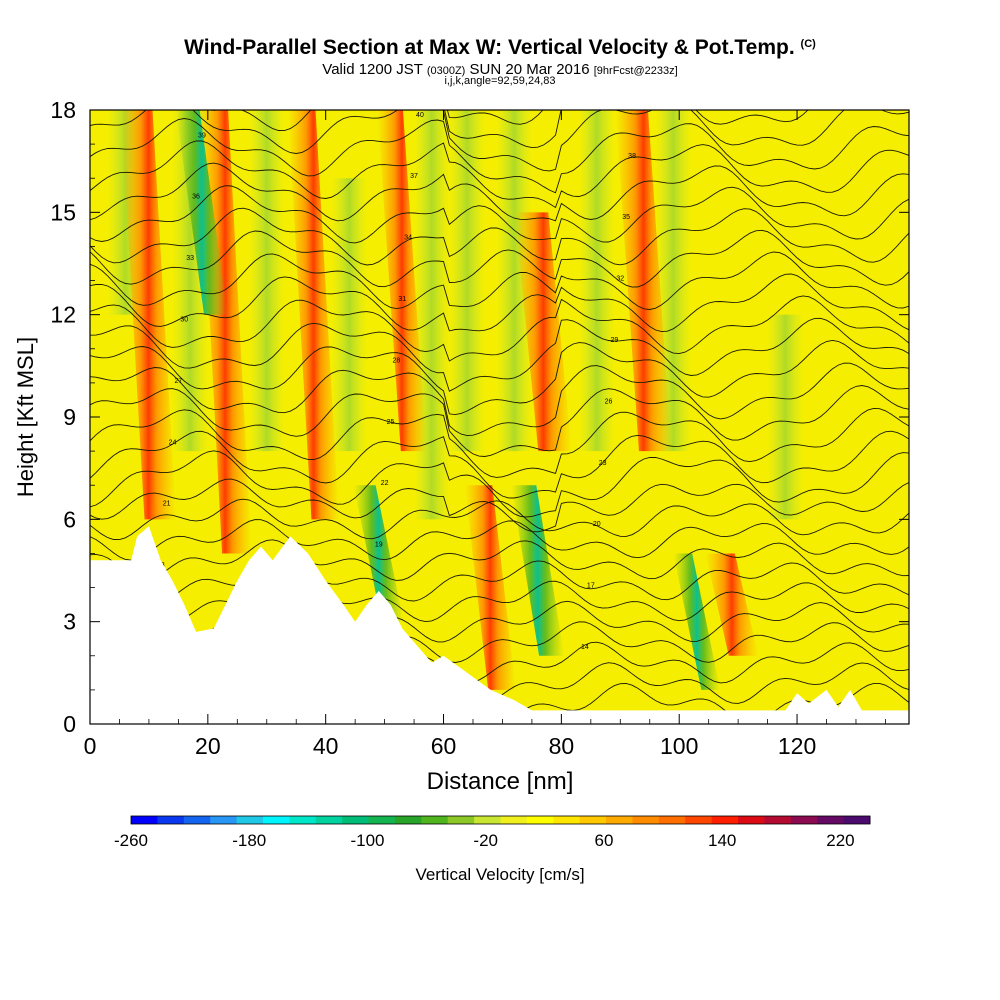 The image size is (1000, 1000). Describe the element at coordinates (402, 299) in the screenshot. I see `contour-label-19: 31` at that location.